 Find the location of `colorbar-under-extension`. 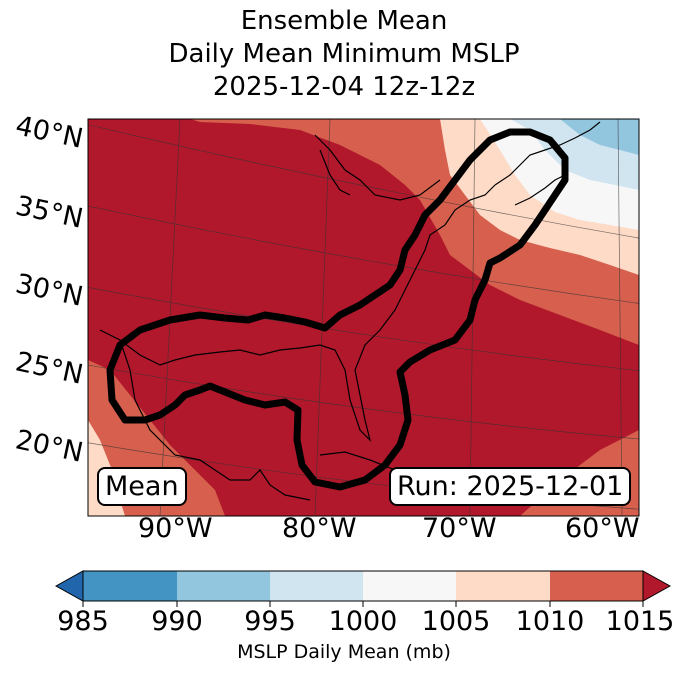

colorbar-under-extension is located at coordinates (69, 586).